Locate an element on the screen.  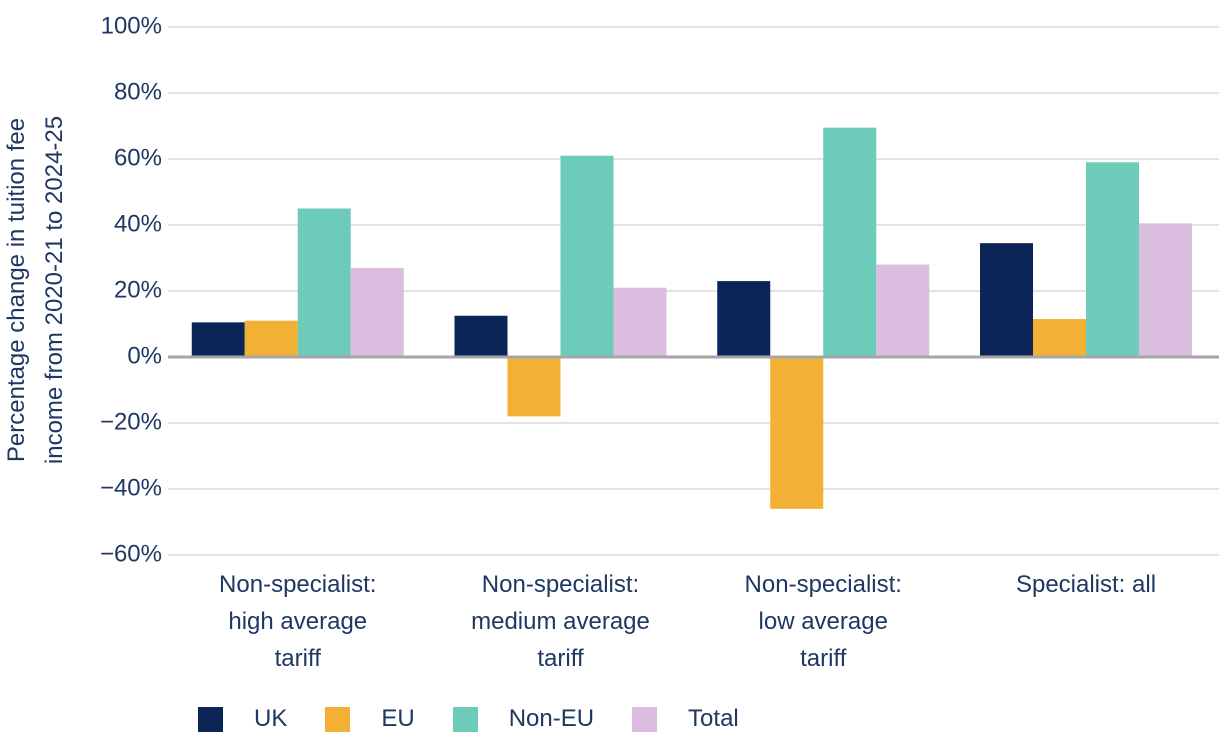
legend-item: EU is located at coordinates (370, 719).